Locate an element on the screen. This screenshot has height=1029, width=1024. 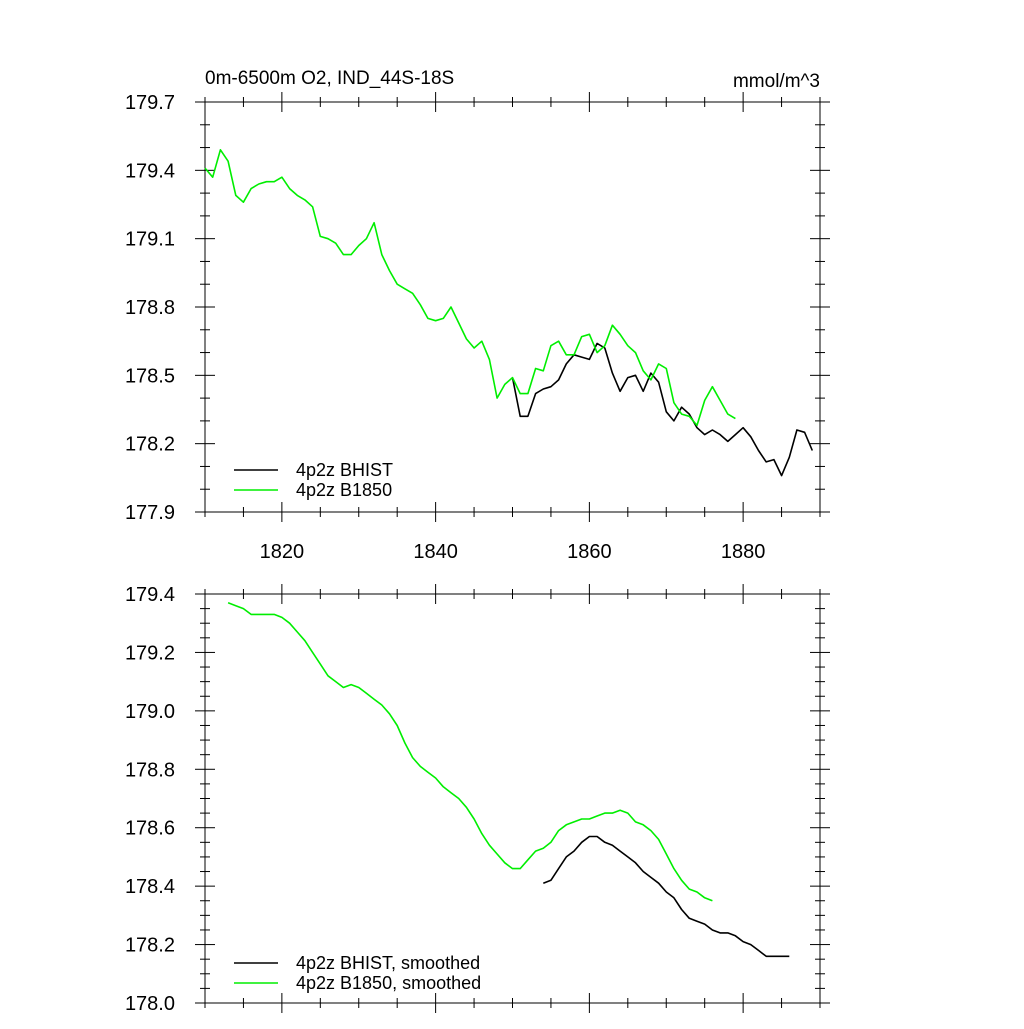
units-label: mmol/m^3 is located at coordinates (776, 81).